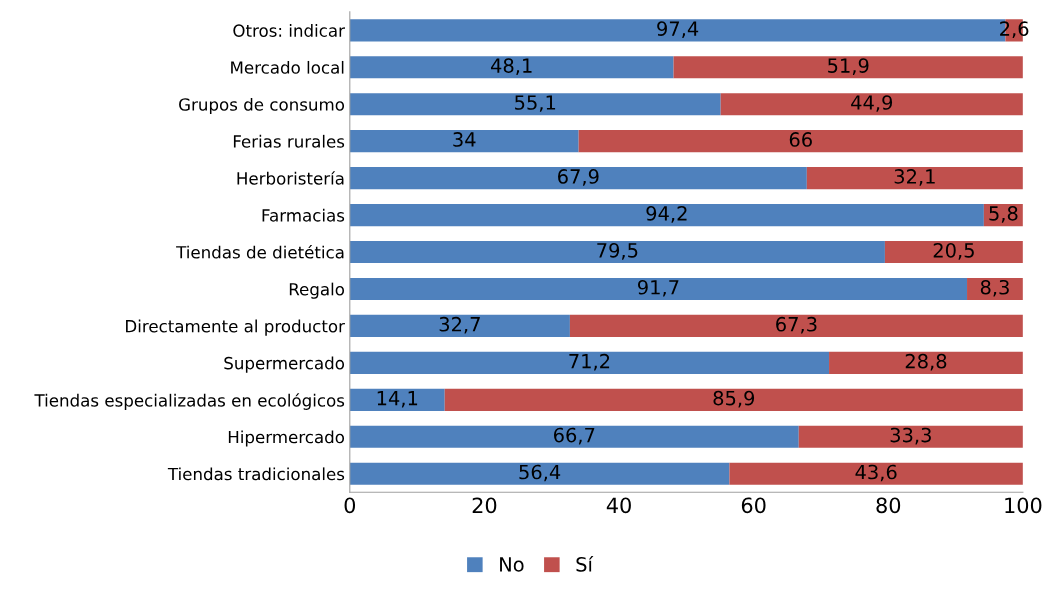  What do you see at coordinates (235, 327) in the screenshot?
I see `y-tick-label: Directamente al productor` at bounding box center [235, 327].